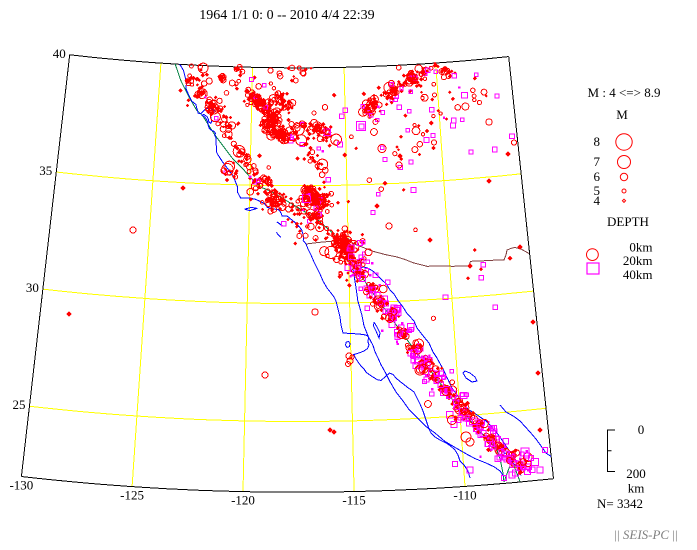  What do you see at coordinates (638, 260) in the screenshot?
I see `svg-text: 20km` at bounding box center [638, 260].